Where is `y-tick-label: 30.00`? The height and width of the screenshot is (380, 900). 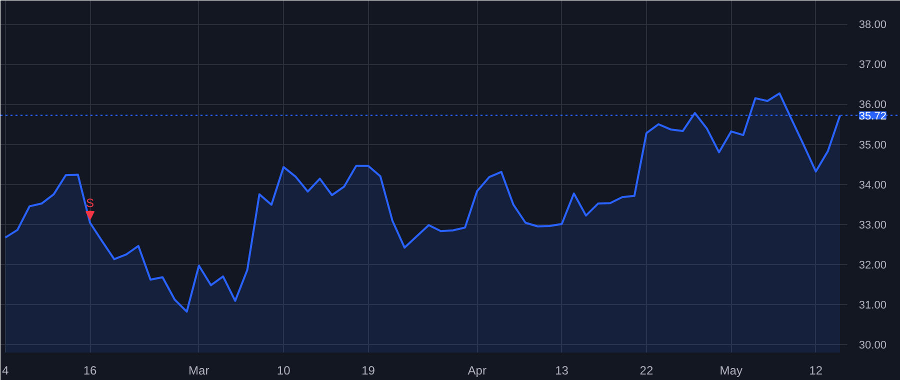
y-tick-label: 30.00 is located at coordinates (872, 345).